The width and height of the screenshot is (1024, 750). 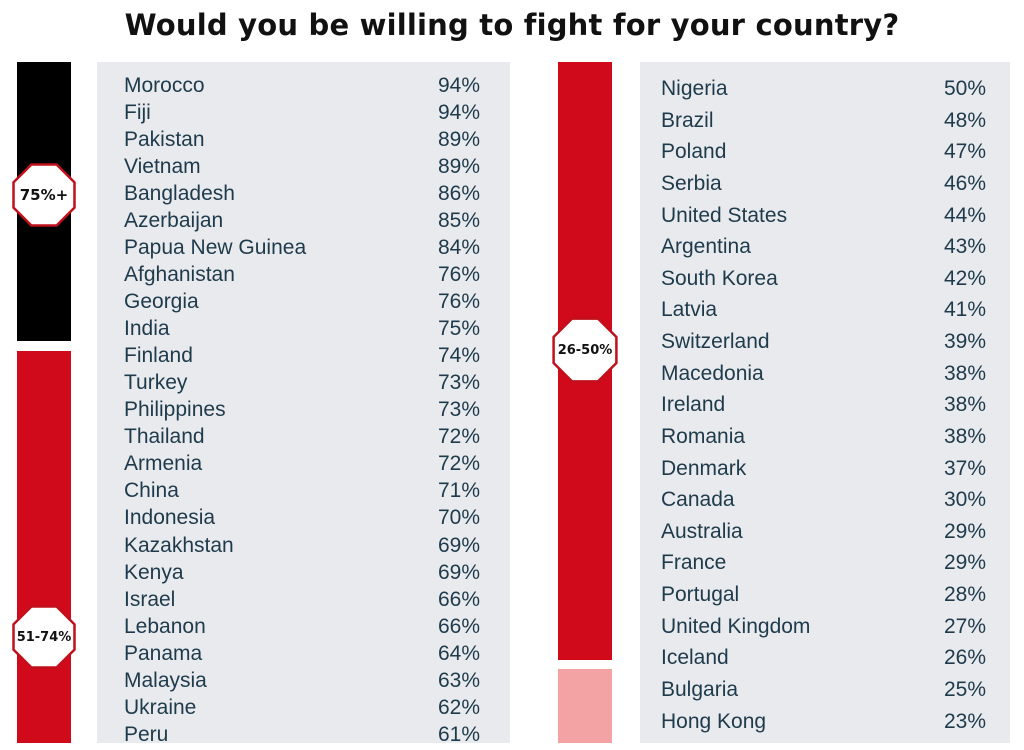 I want to click on table-row: United States 44%, so click(x=823, y=220).